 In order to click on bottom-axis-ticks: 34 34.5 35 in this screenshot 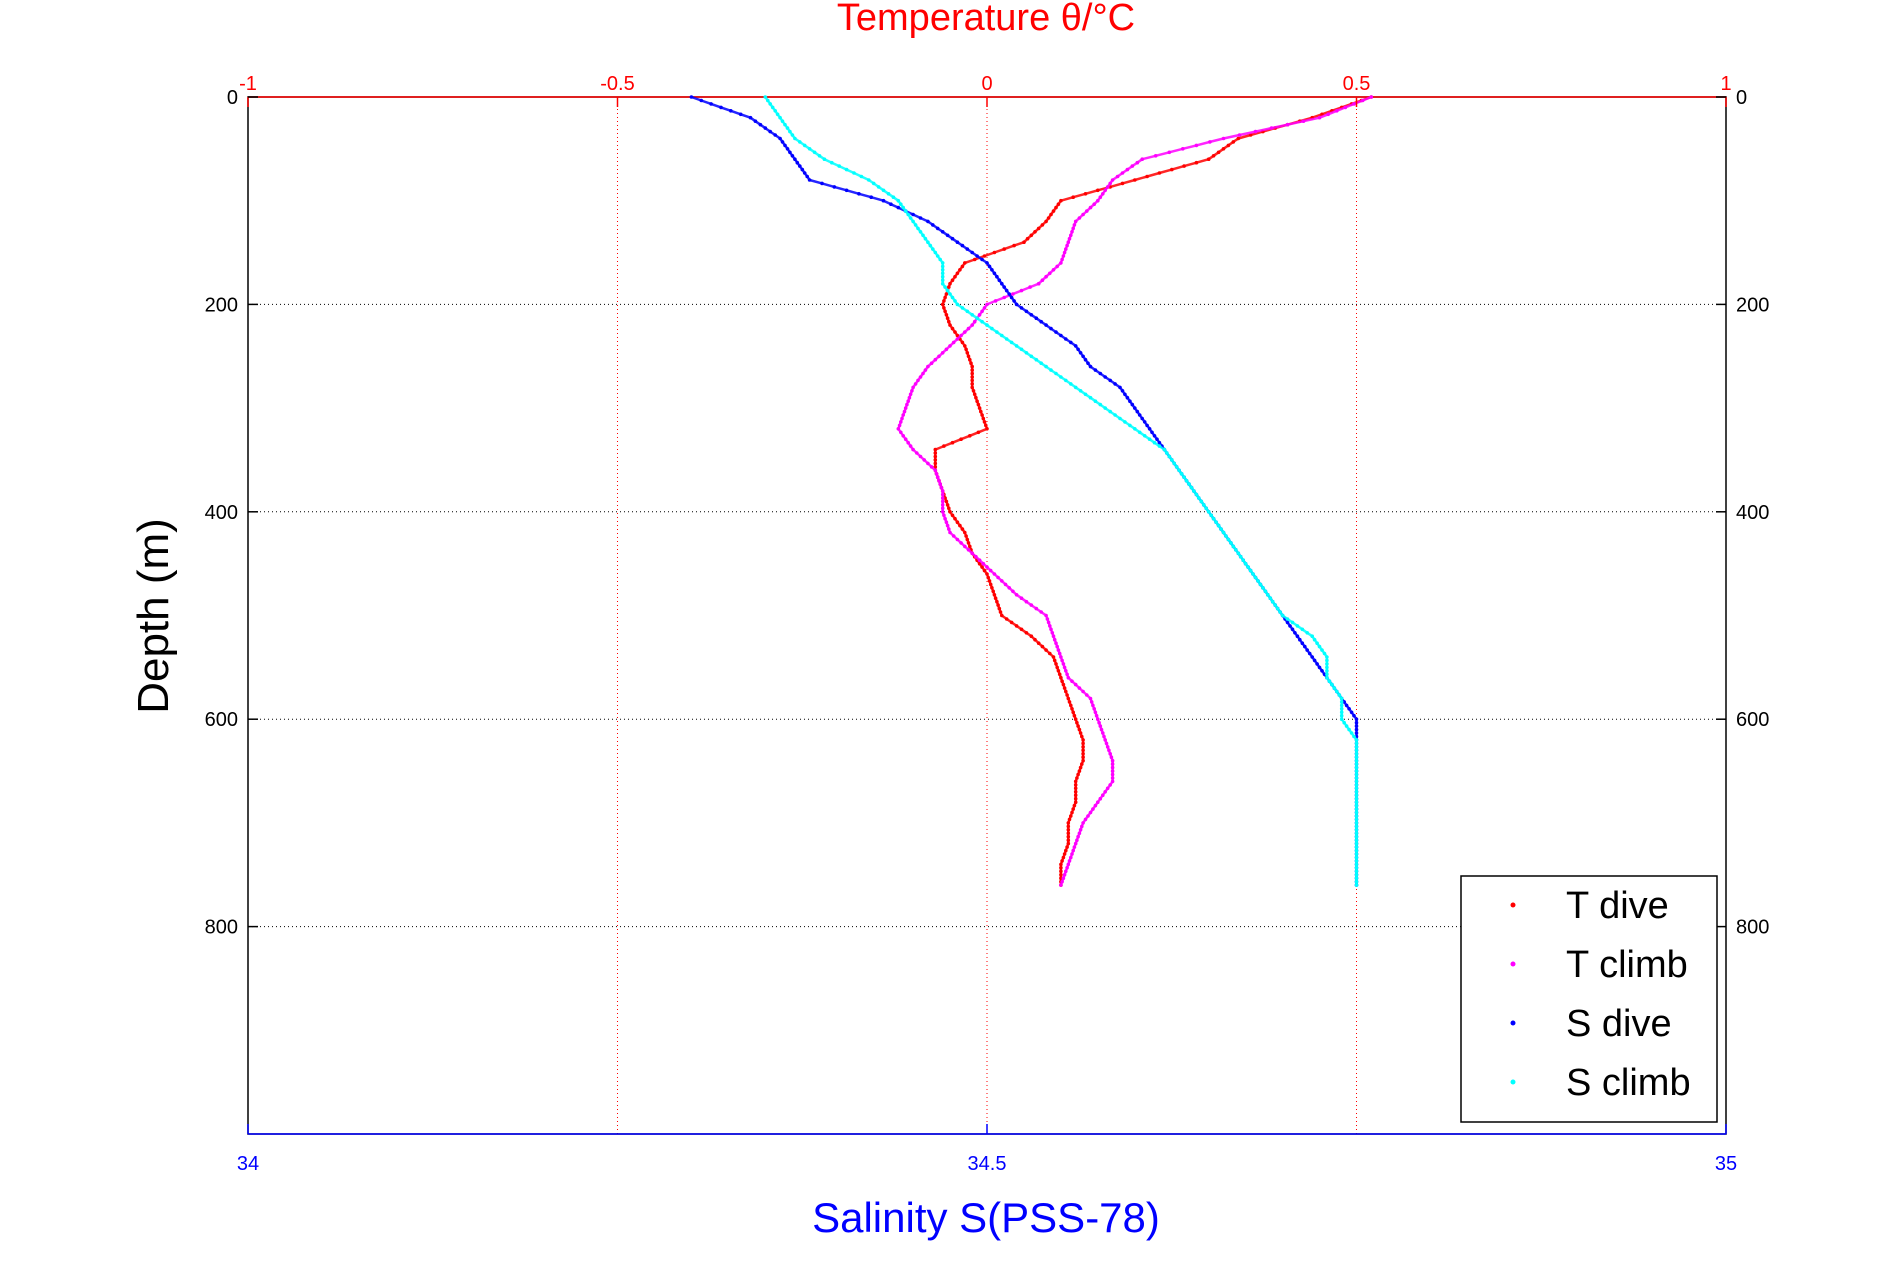, I will do `click(987, 1149)`.